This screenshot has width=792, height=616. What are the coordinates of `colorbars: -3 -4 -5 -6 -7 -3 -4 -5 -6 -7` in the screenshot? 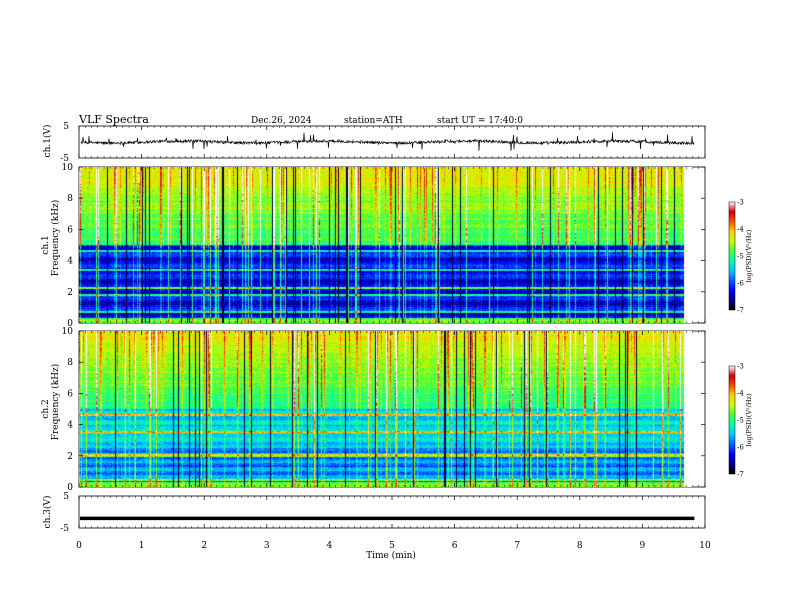 It's located at (736, 339).